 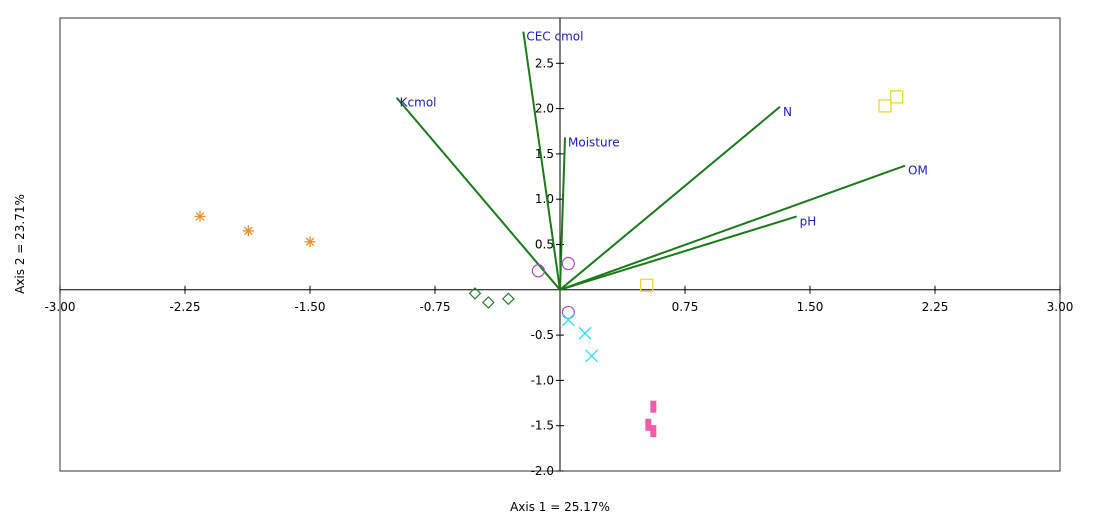 I want to click on x-tick-label: -2.25, so click(x=184, y=307).